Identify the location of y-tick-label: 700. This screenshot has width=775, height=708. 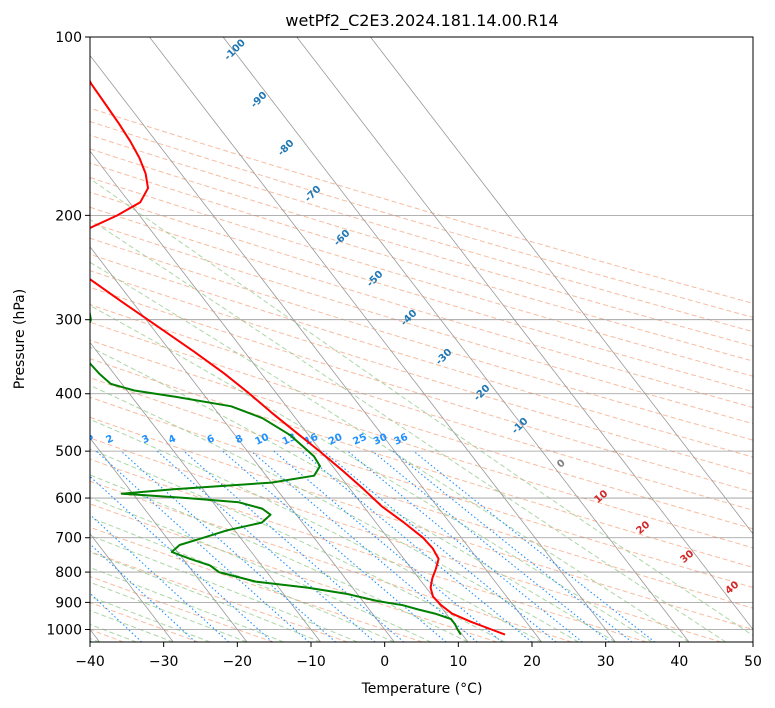
(68, 539).